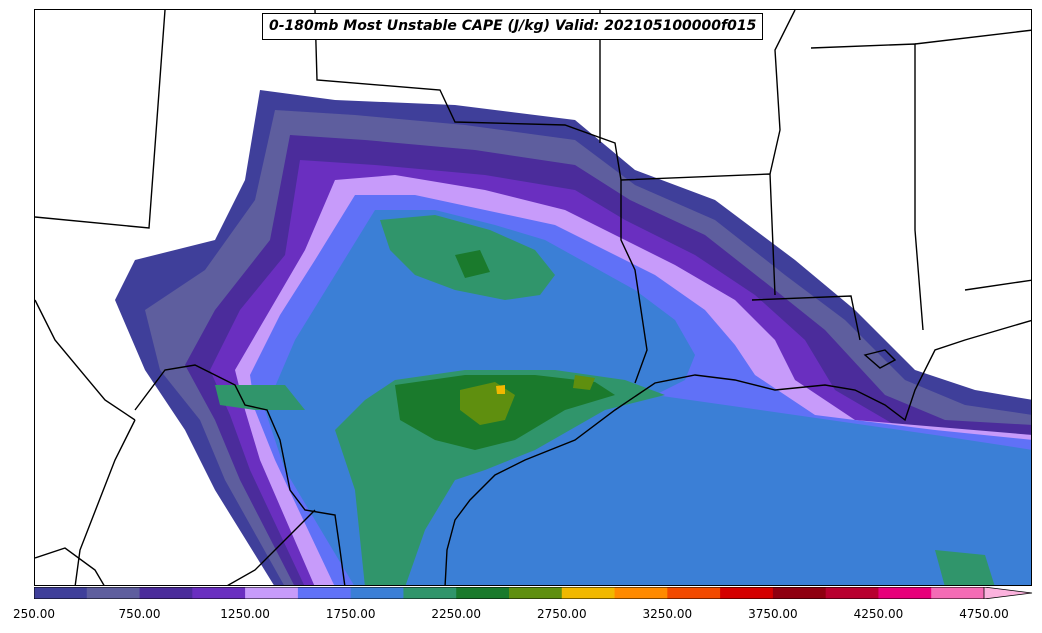 The width and height of the screenshot is (1042, 633). I want to click on colorbar, so click(533, 593).